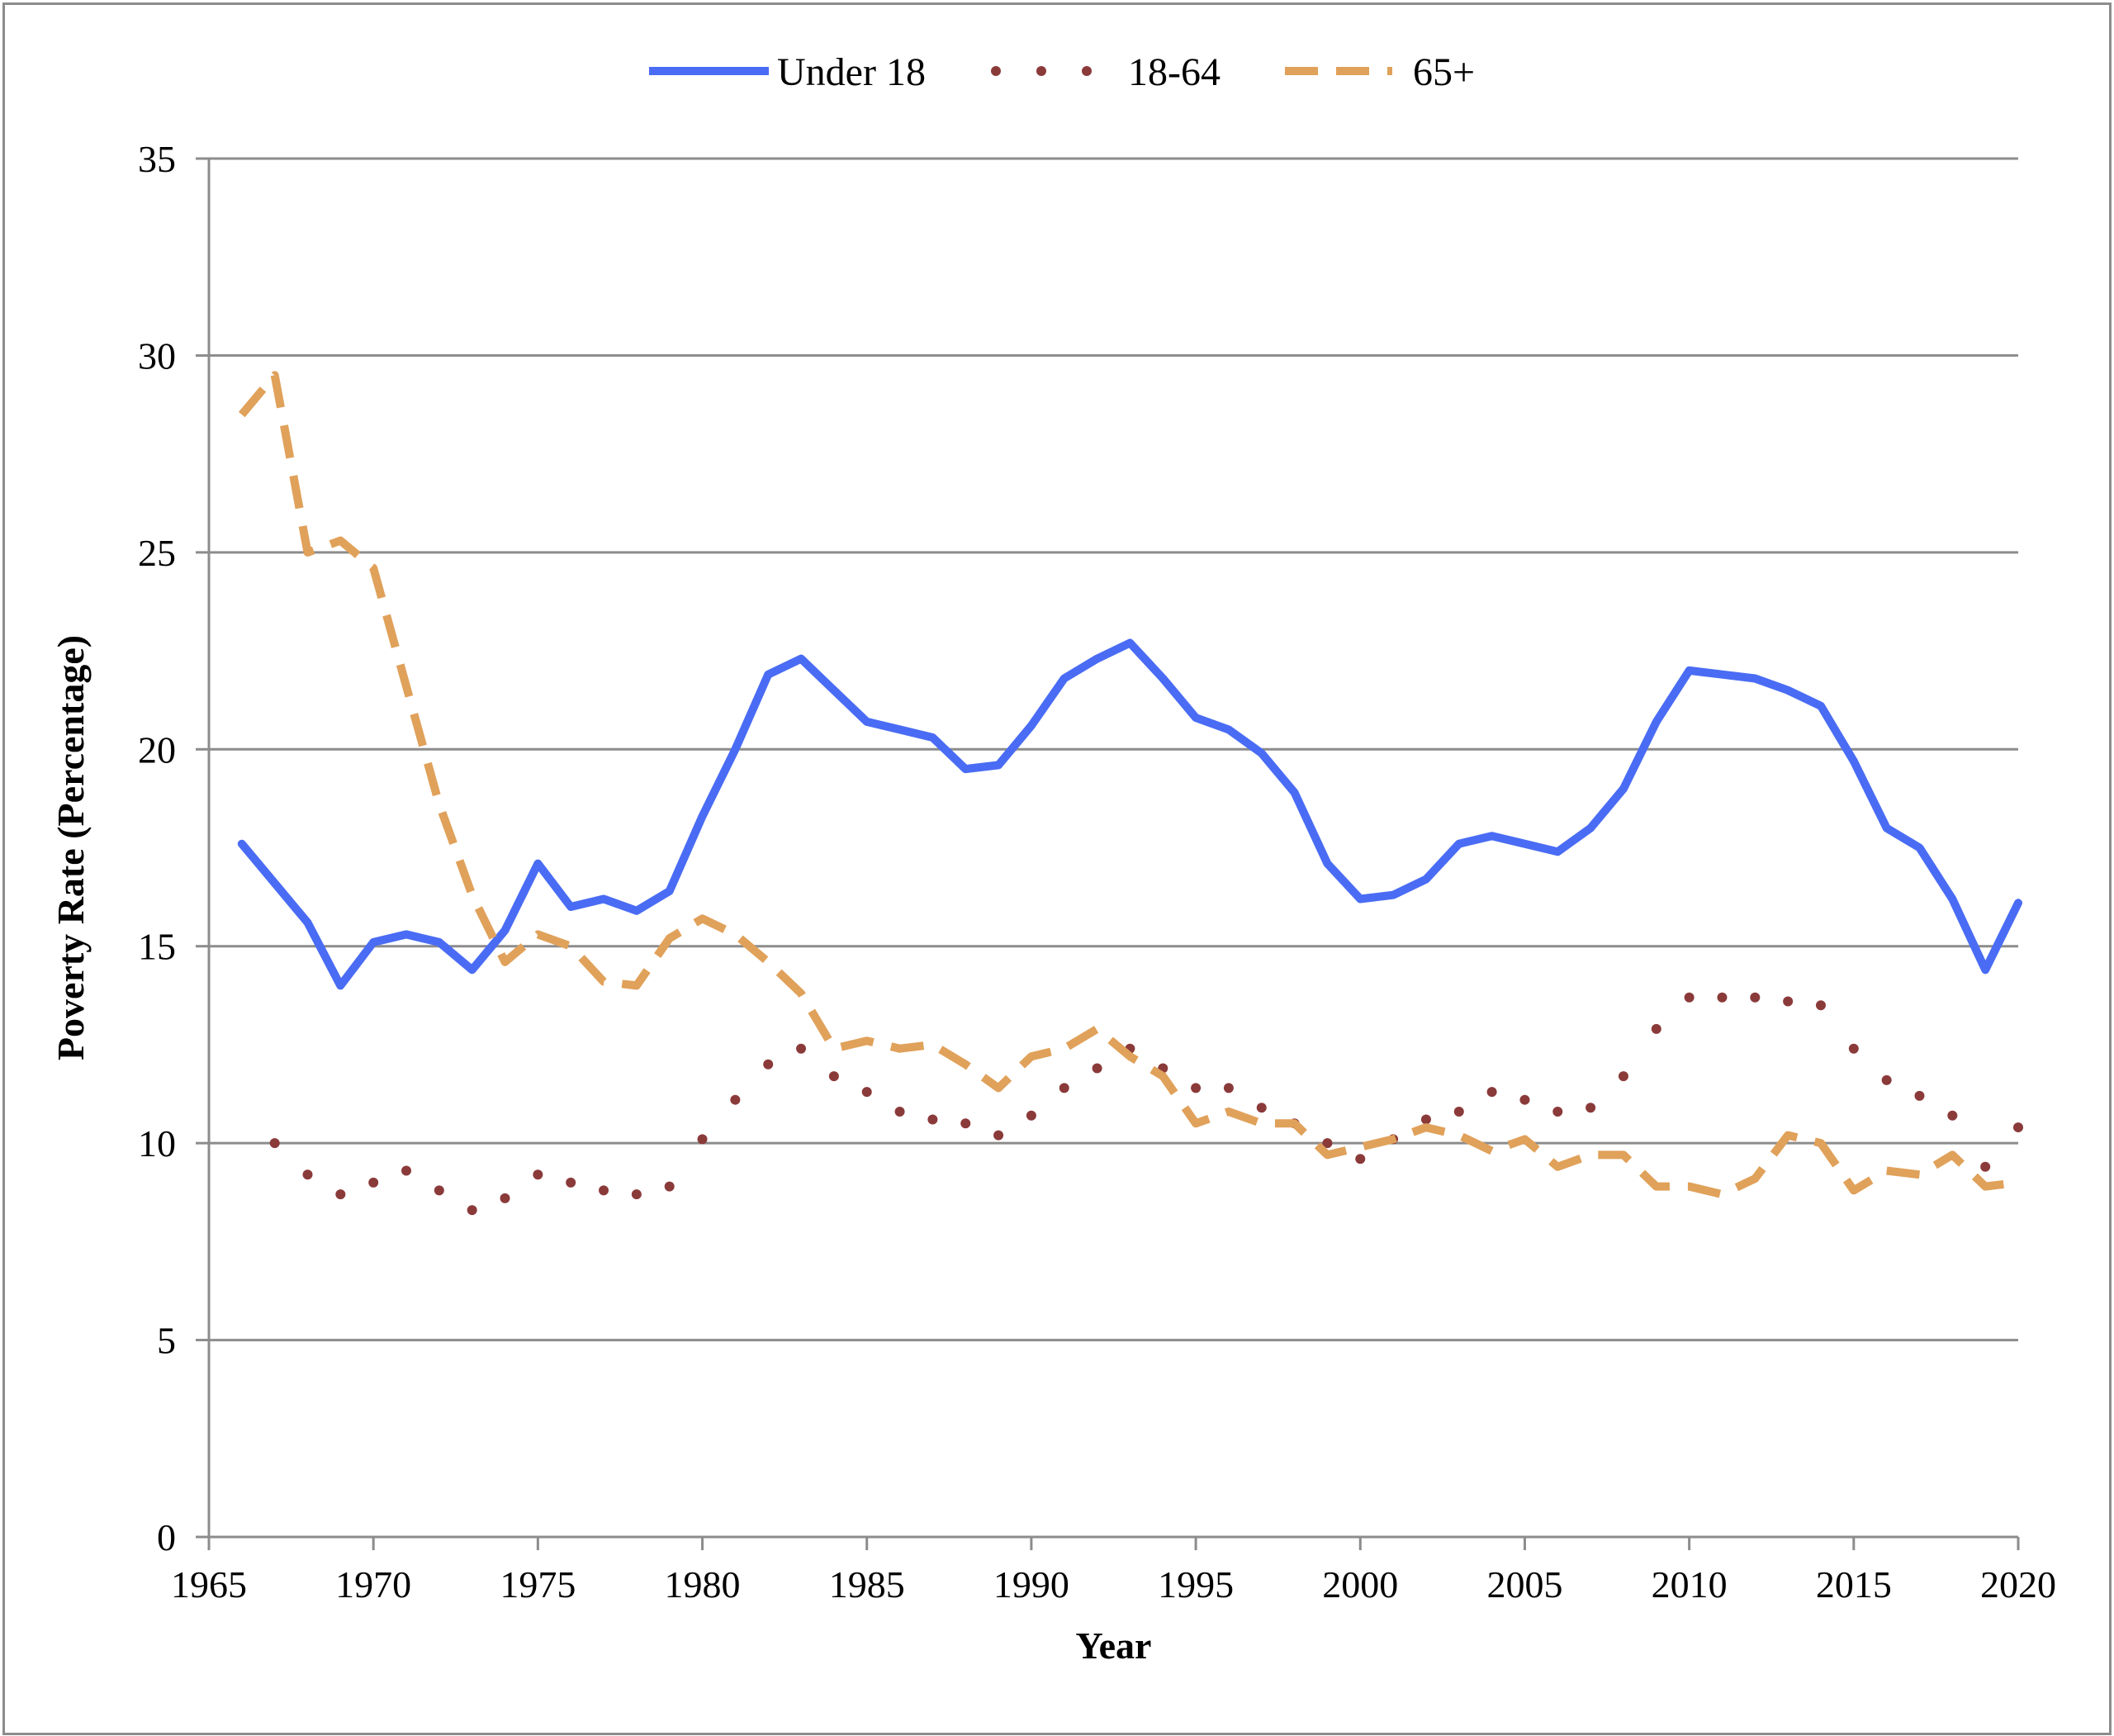 The image size is (2114, 1736). I want to click on x-tick-label: 1980, so click(703, 1584).